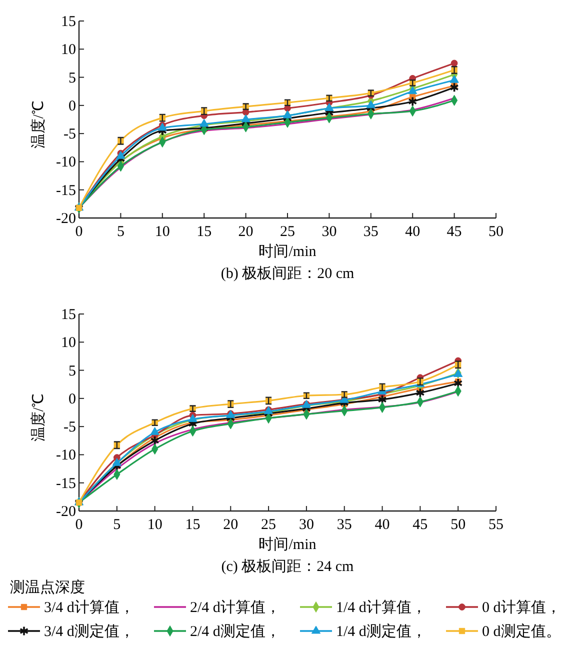  Describe the element at coordinates (287, 566) in the screenshot. I see `text: (c) 极板间距：24 cm` at that location.